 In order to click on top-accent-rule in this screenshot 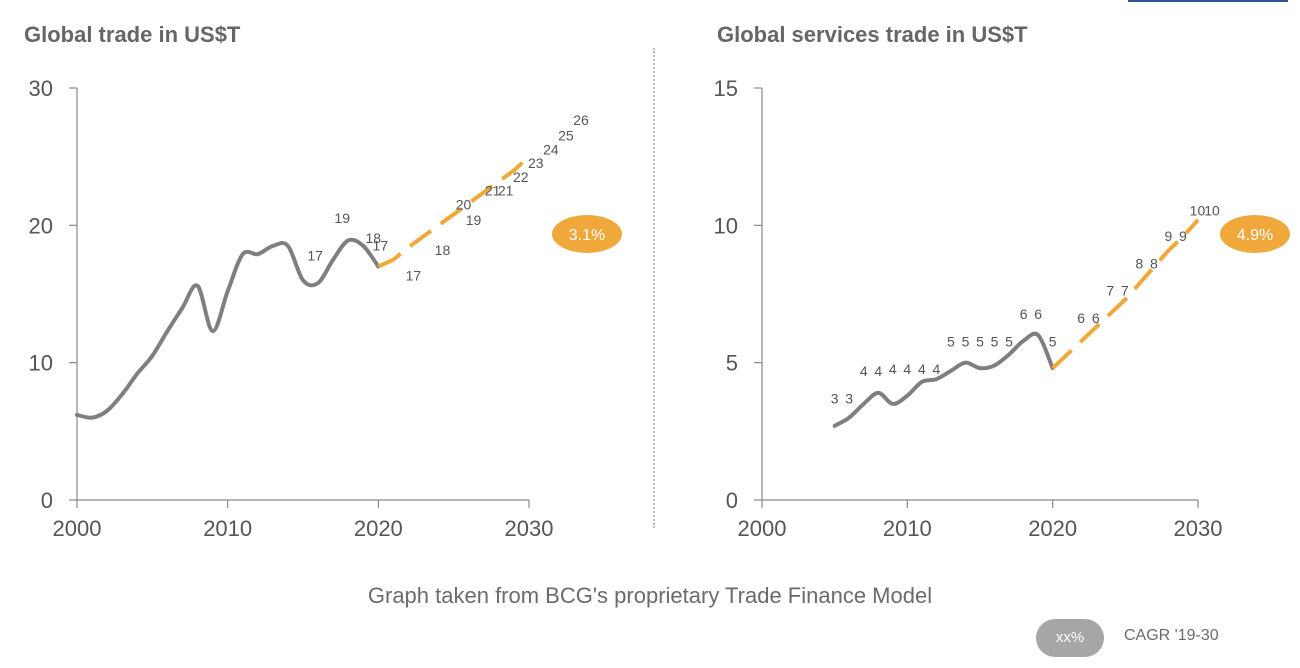, I will do `click(1208, 1)`.